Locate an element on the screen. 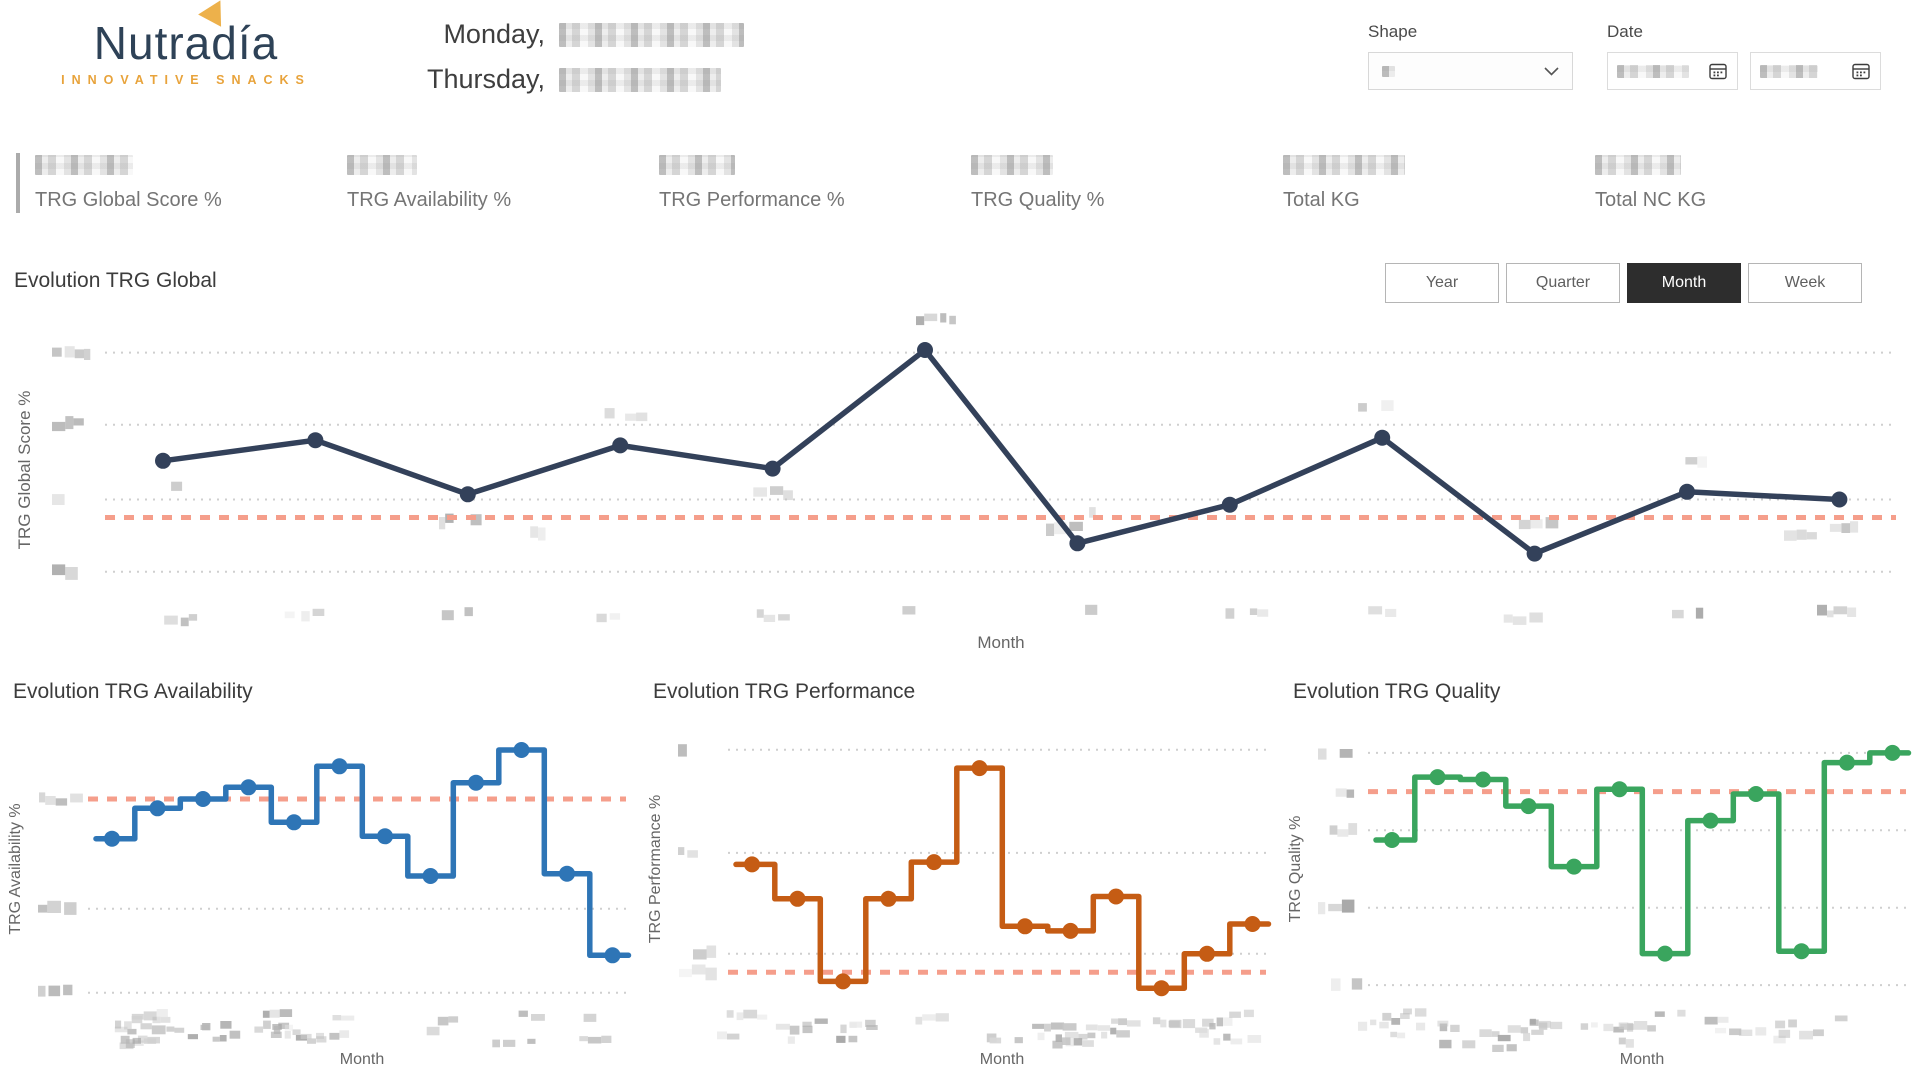 This screenshot has width=1920, height=1076. period-quarter-button: Quarter is located at coordinates (1563, 283).